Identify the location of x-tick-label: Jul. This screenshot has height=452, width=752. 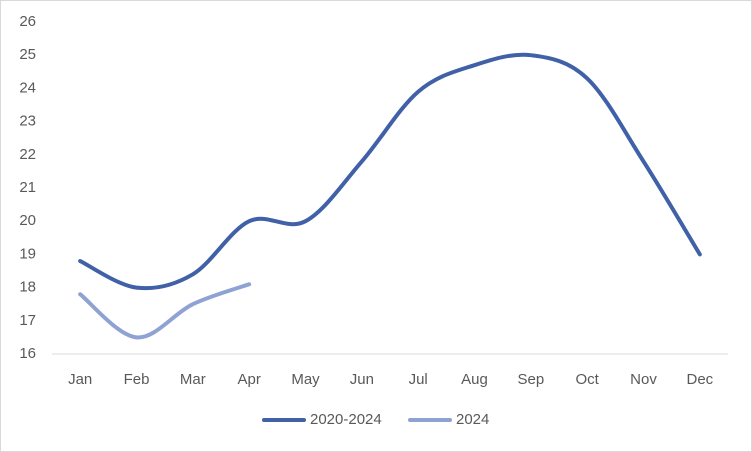
(418, 379).